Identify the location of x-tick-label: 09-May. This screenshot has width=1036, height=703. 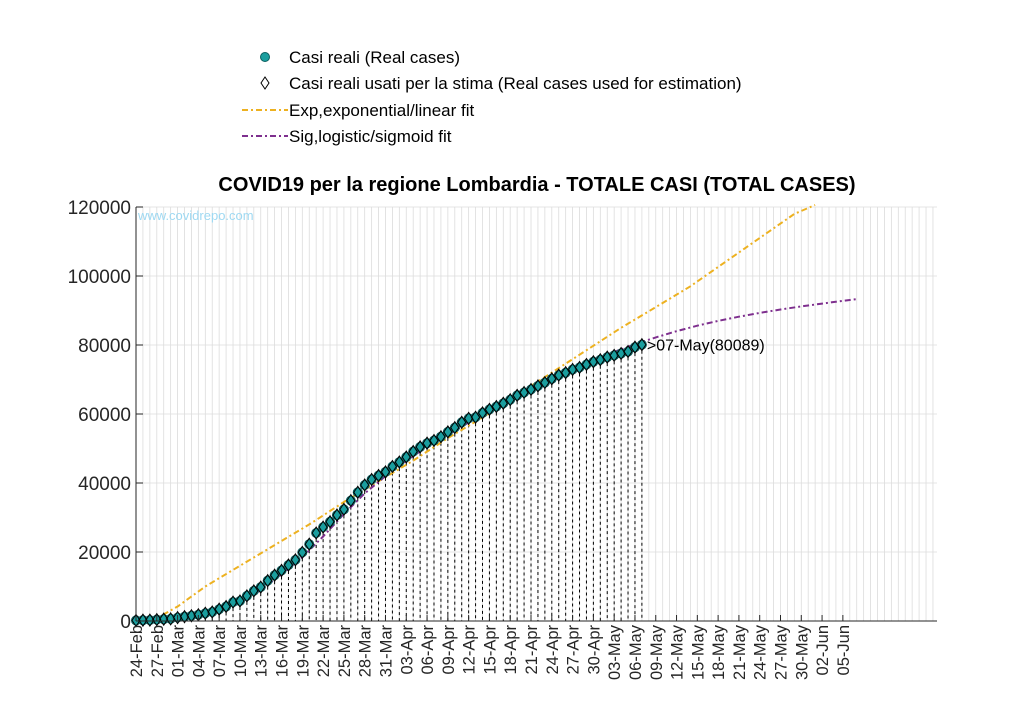
(657, 652).